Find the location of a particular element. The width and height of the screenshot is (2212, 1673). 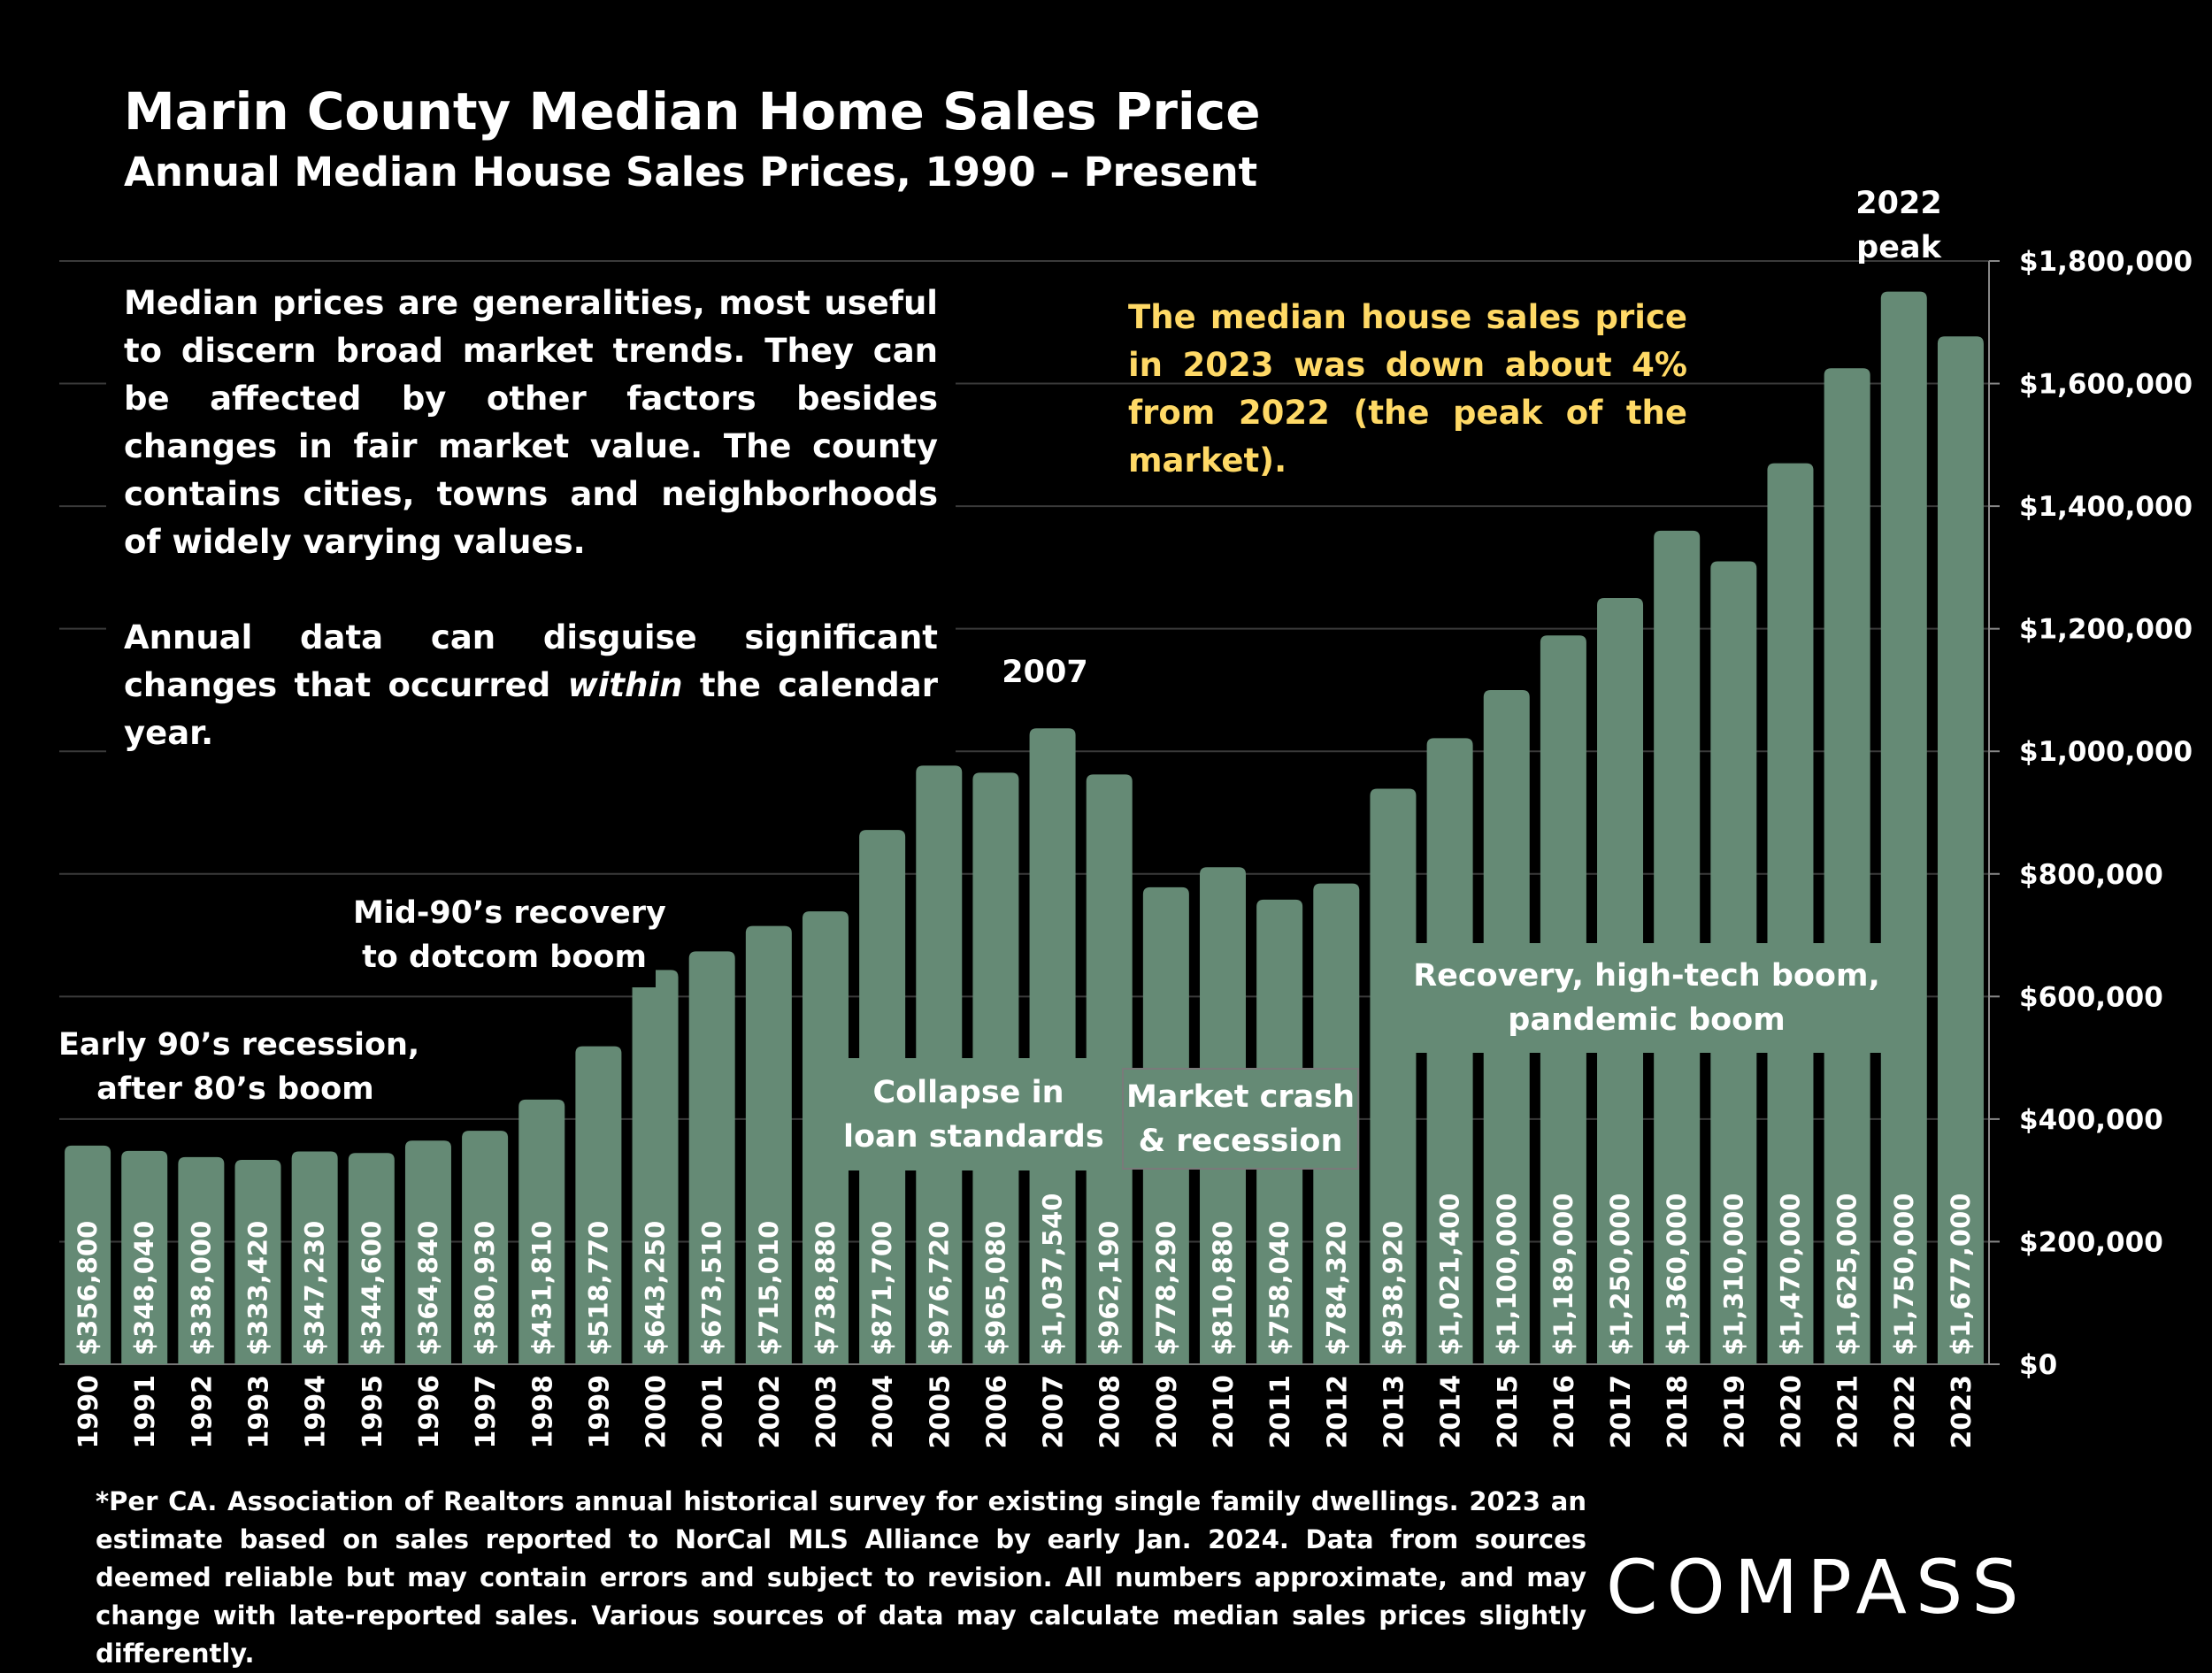

x-tick-label-2017: 2017 is located at coordinates (1622, 1412).